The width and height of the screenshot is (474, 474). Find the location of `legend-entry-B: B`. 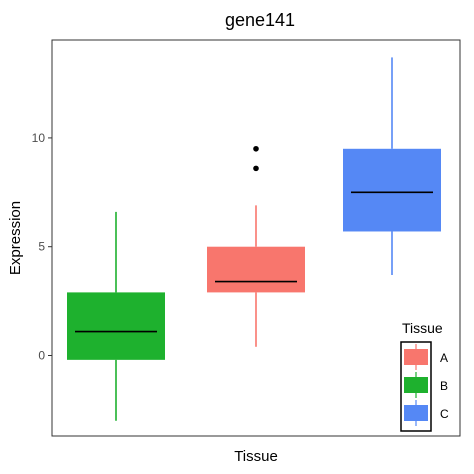

legend-entry-B: B is located at coordinates (426, 385).